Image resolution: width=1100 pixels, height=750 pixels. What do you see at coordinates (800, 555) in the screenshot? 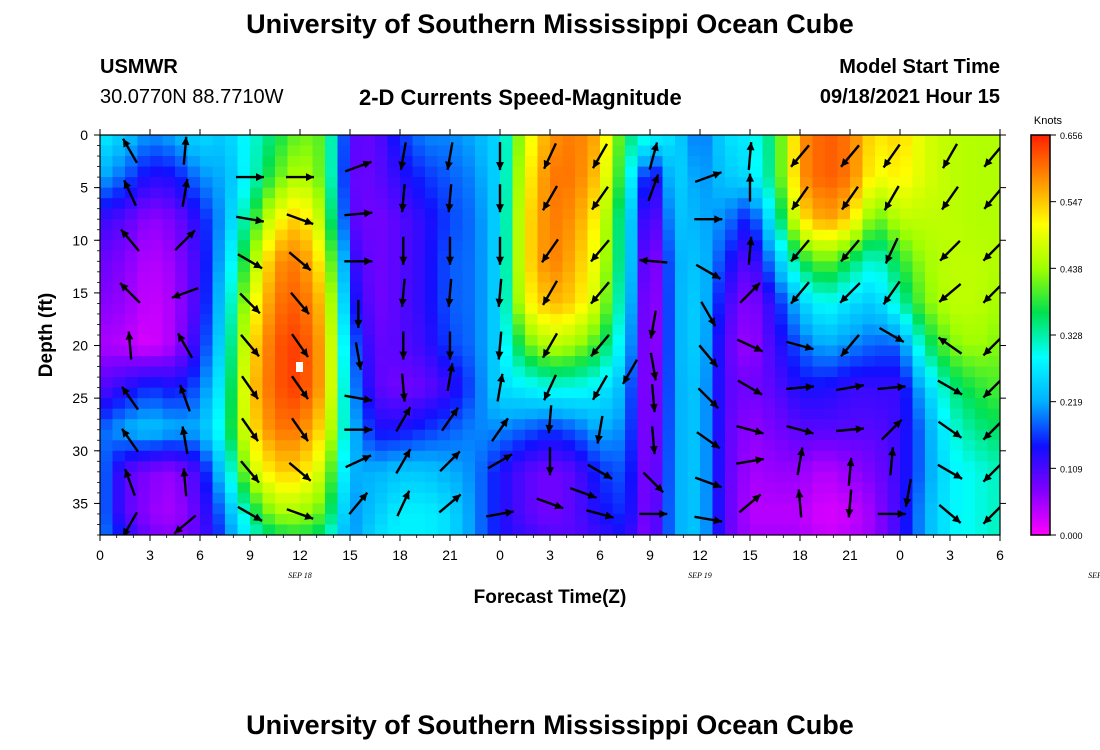
I see `x-tick-label: 18` at bounding box center [800, 555].